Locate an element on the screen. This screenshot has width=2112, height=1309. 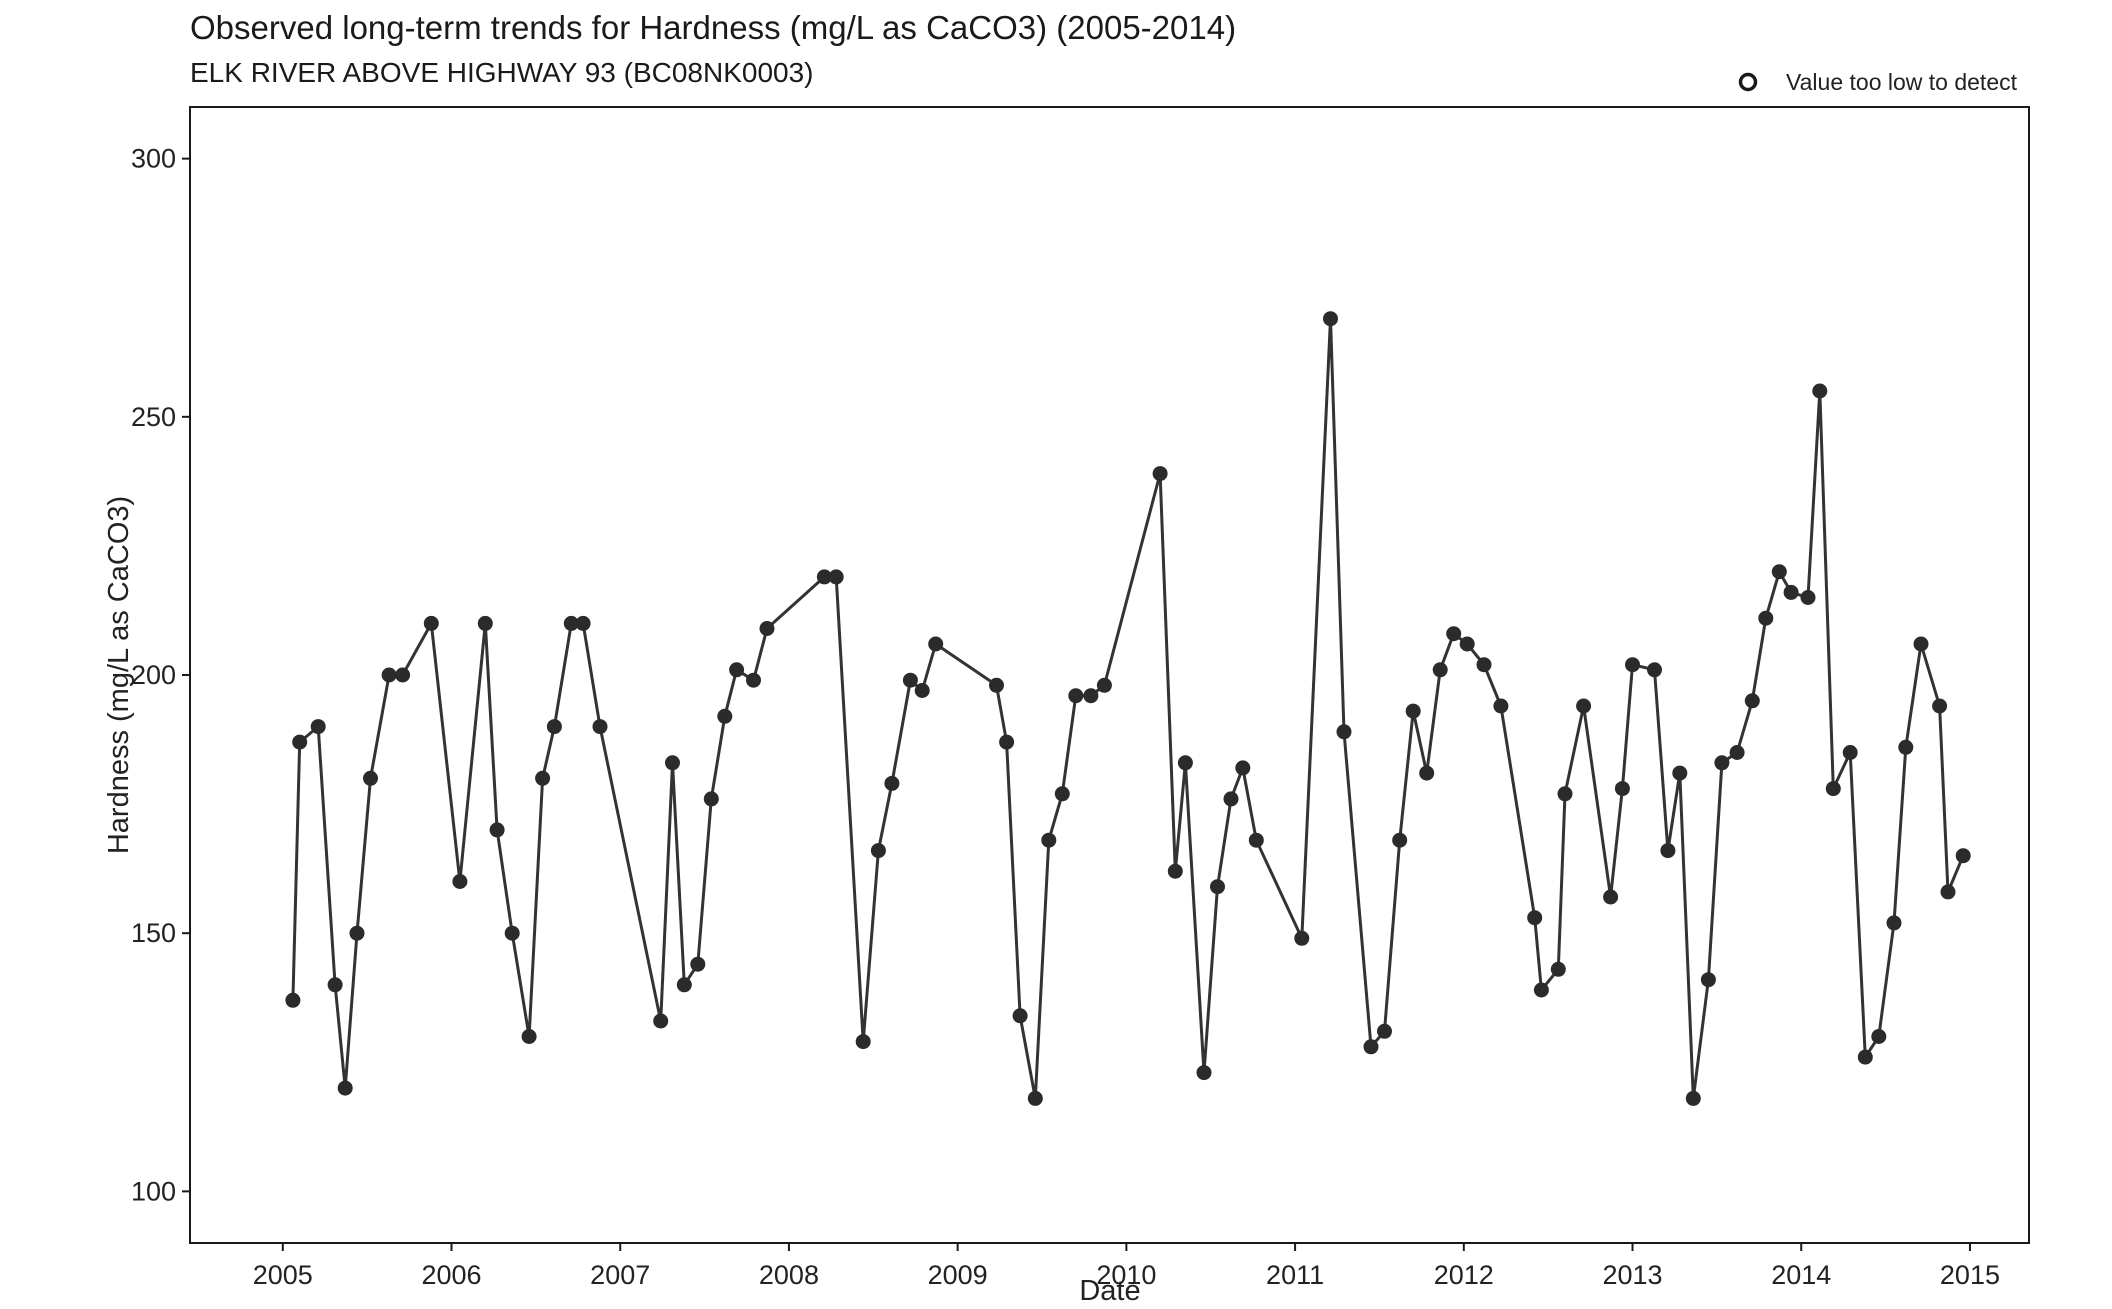
y-tick-label: 100 is located at coordinates (153, 1191).